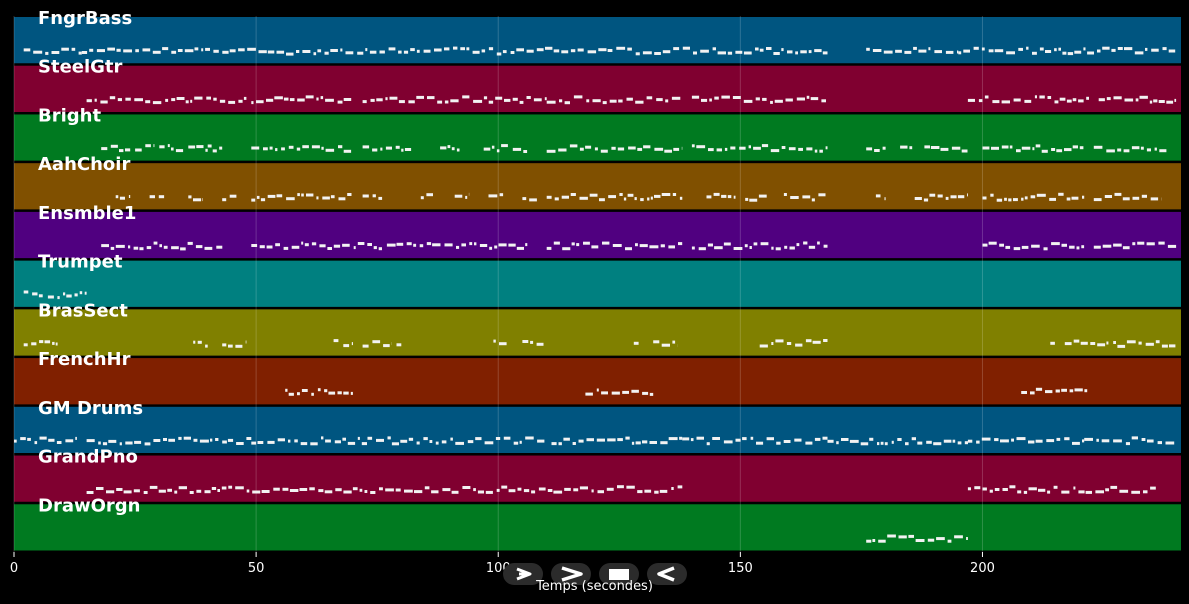  I want to click on rewind-button, so click(667, 574).